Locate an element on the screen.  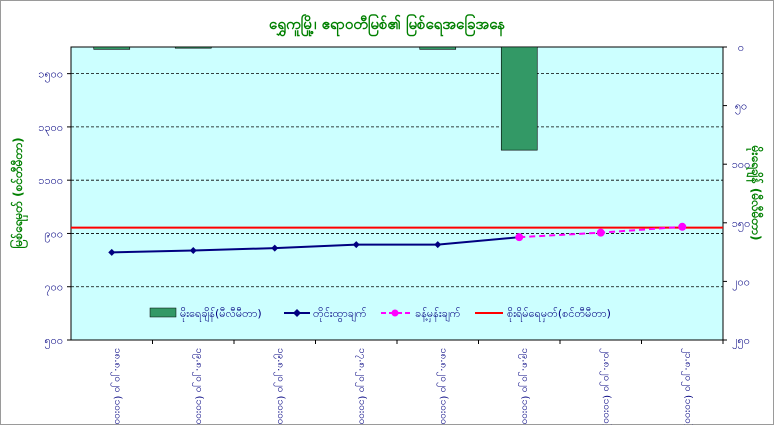
y-right-tick-label: ၂၀၀ is located at coordinates (741, 282).